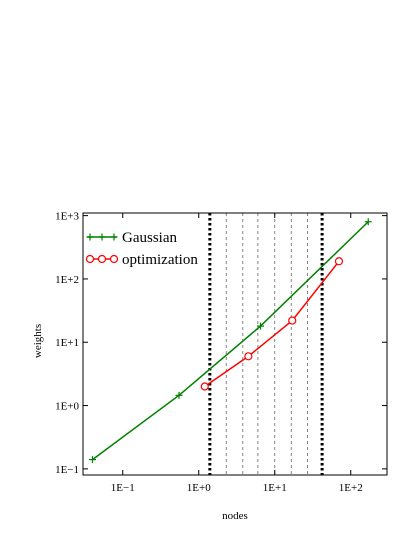 This screenshot has width=415, height=537. I want to click on x-tick-label: 1E−1, so click(123, 488).